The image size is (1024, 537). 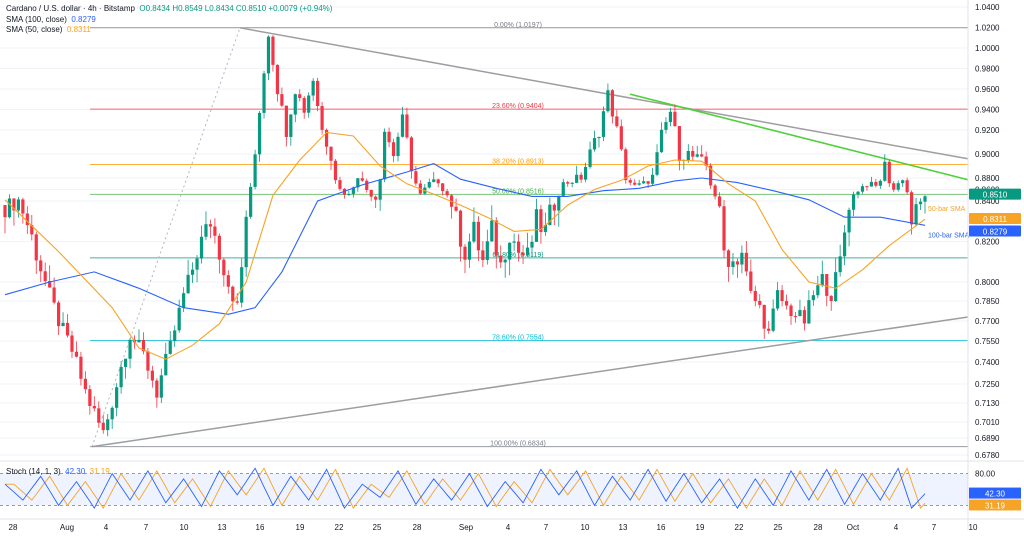 I want to click on fib-level-label: 38.20% (0.8913), so click(x=518, y=161).